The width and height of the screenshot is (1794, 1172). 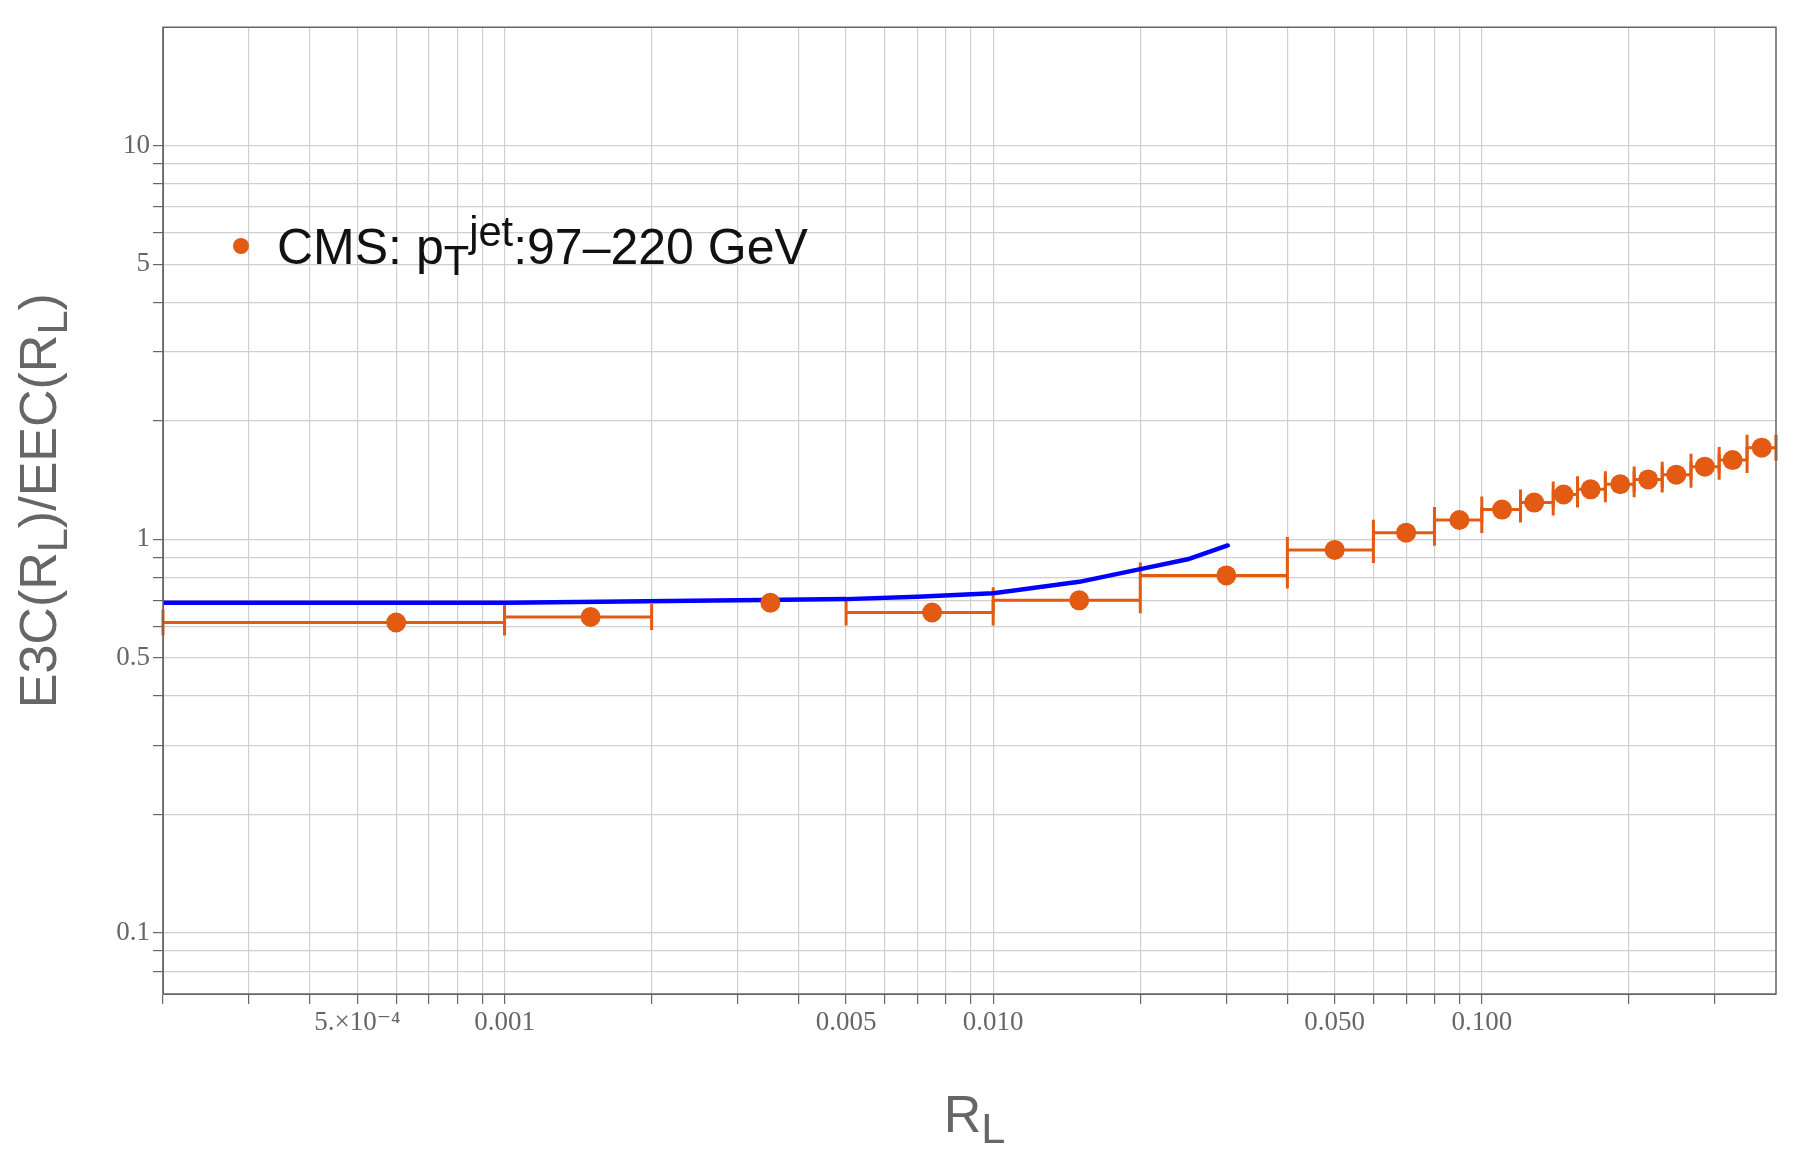 I want to click on x-tick-label: 0.010, so click(x=993, y=1021).